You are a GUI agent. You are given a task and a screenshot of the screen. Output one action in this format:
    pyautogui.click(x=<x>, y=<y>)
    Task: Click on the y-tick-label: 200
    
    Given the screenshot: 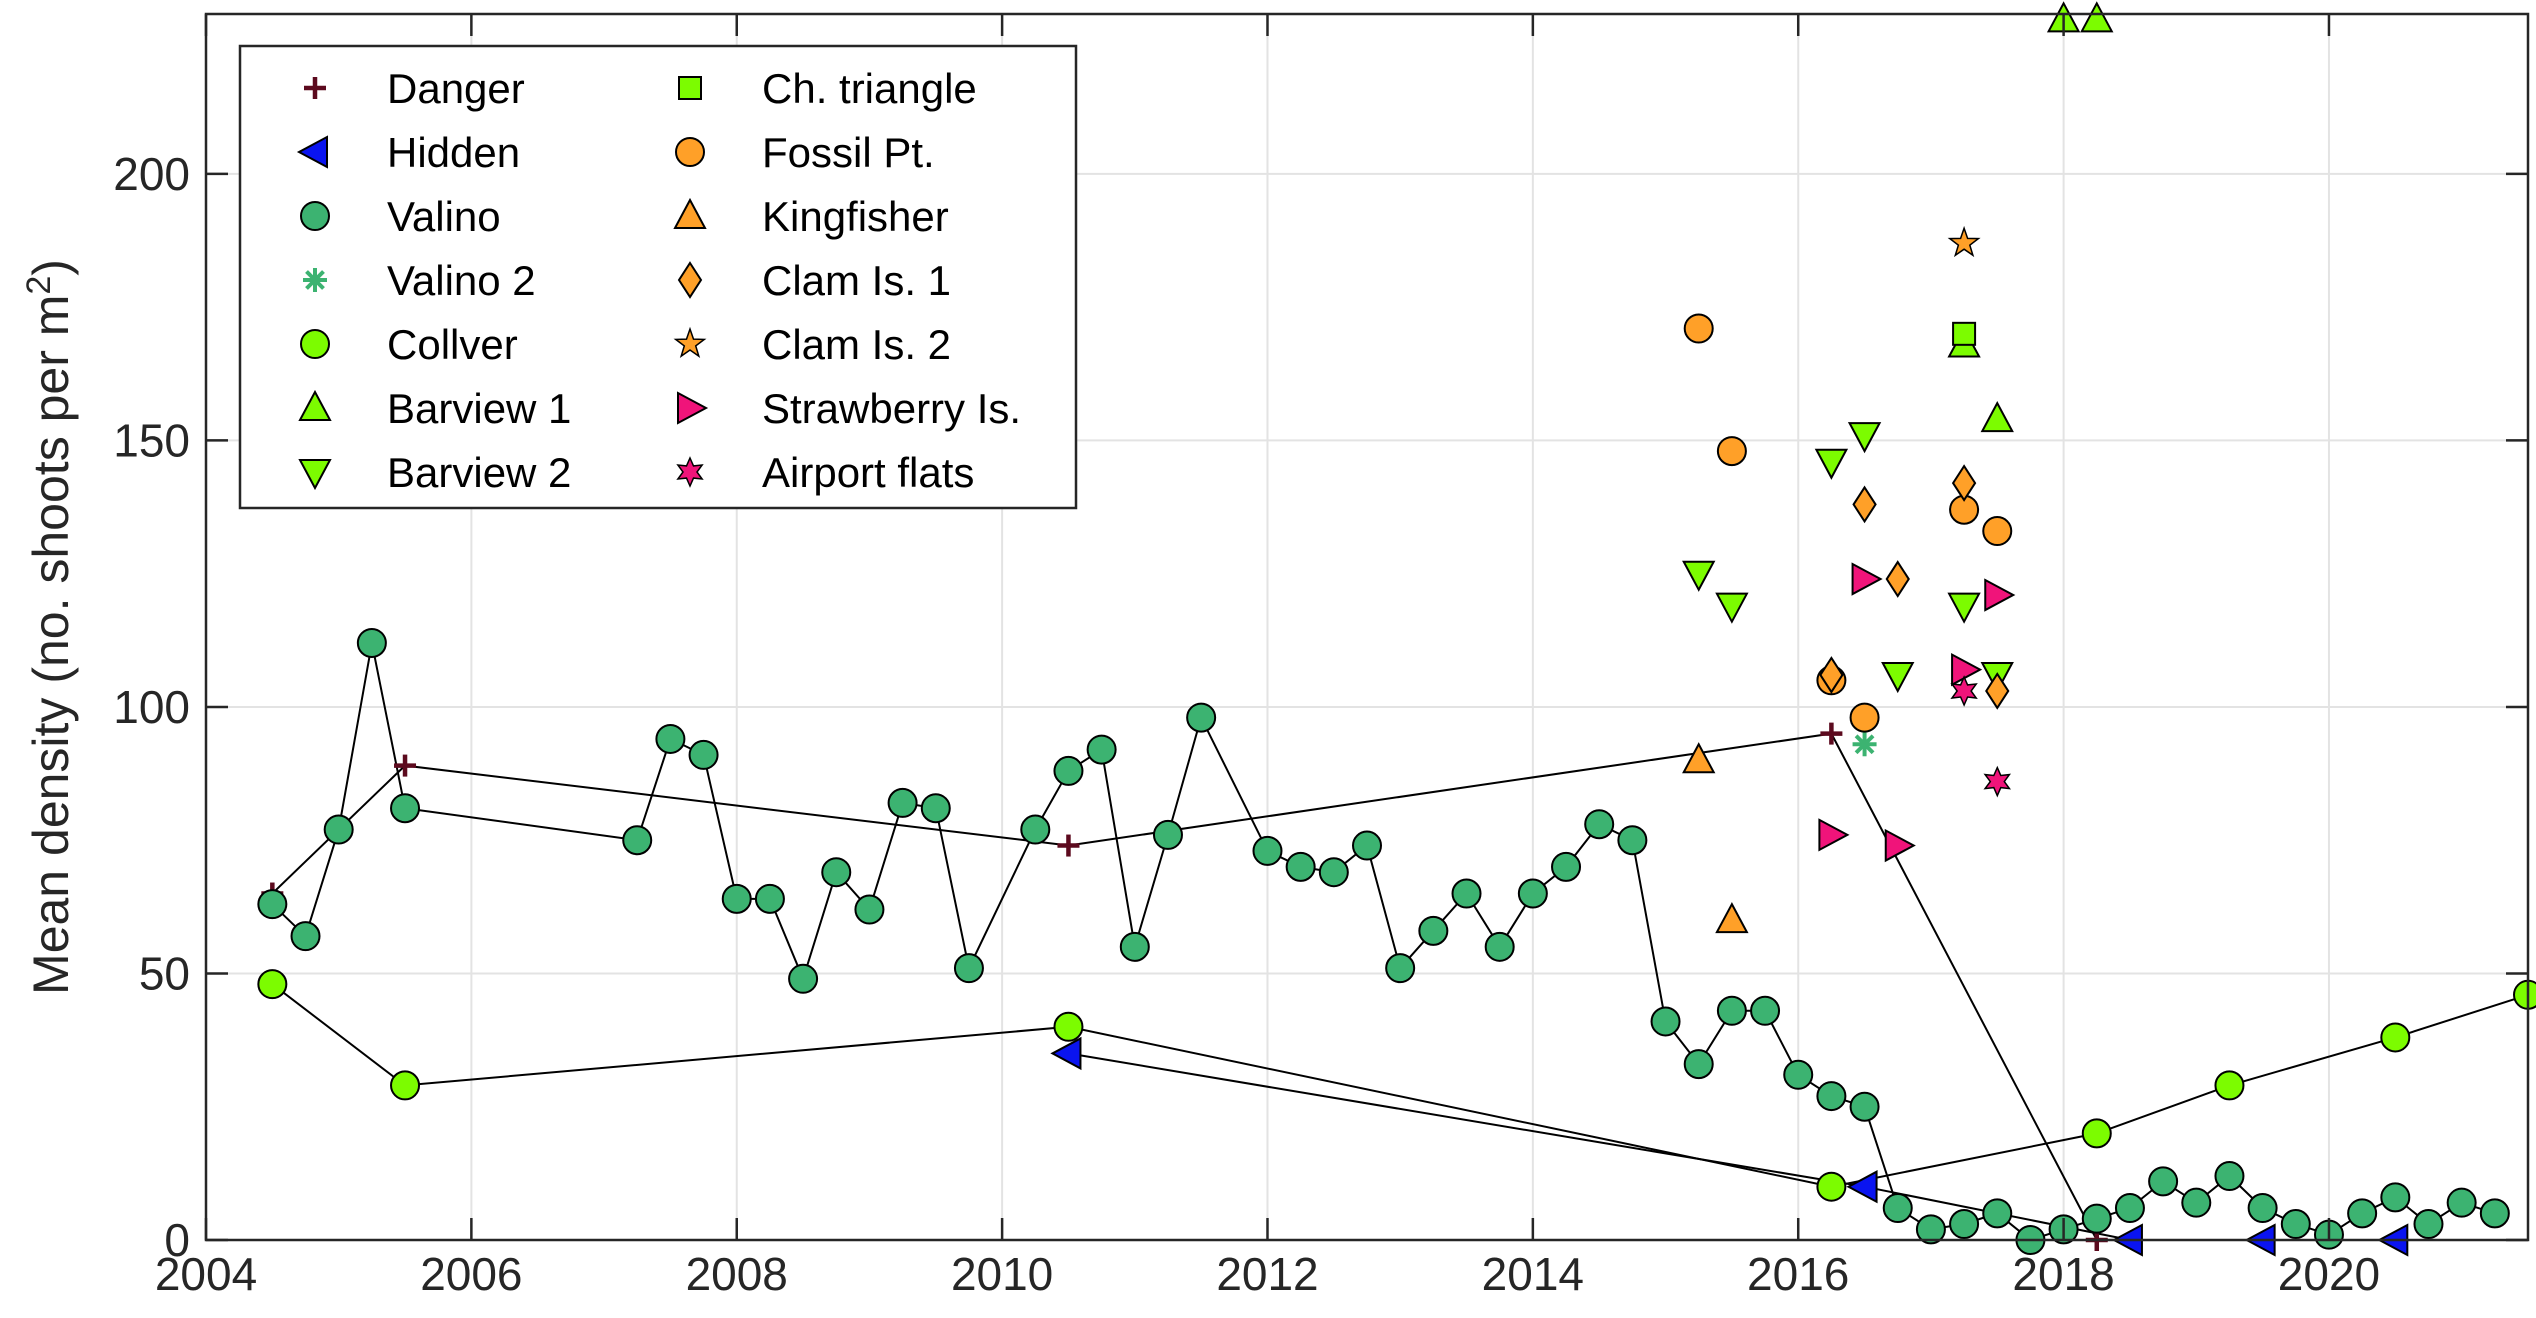 What is the action you would take?
    pyautogui.click(x=151, y=174)
    